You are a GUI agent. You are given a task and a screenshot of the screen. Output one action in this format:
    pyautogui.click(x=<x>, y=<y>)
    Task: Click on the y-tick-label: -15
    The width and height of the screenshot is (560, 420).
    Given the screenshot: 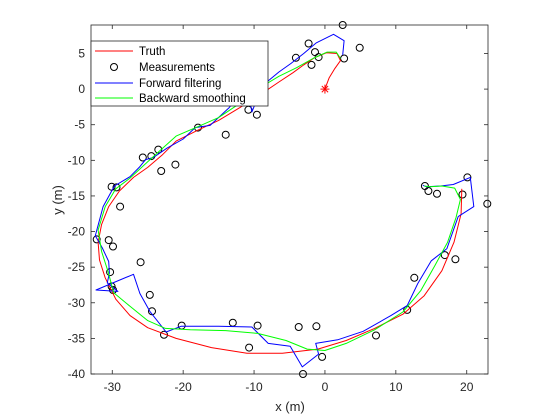 What is the action you would take?
    pyautogui.click(x=77, y=196)
    